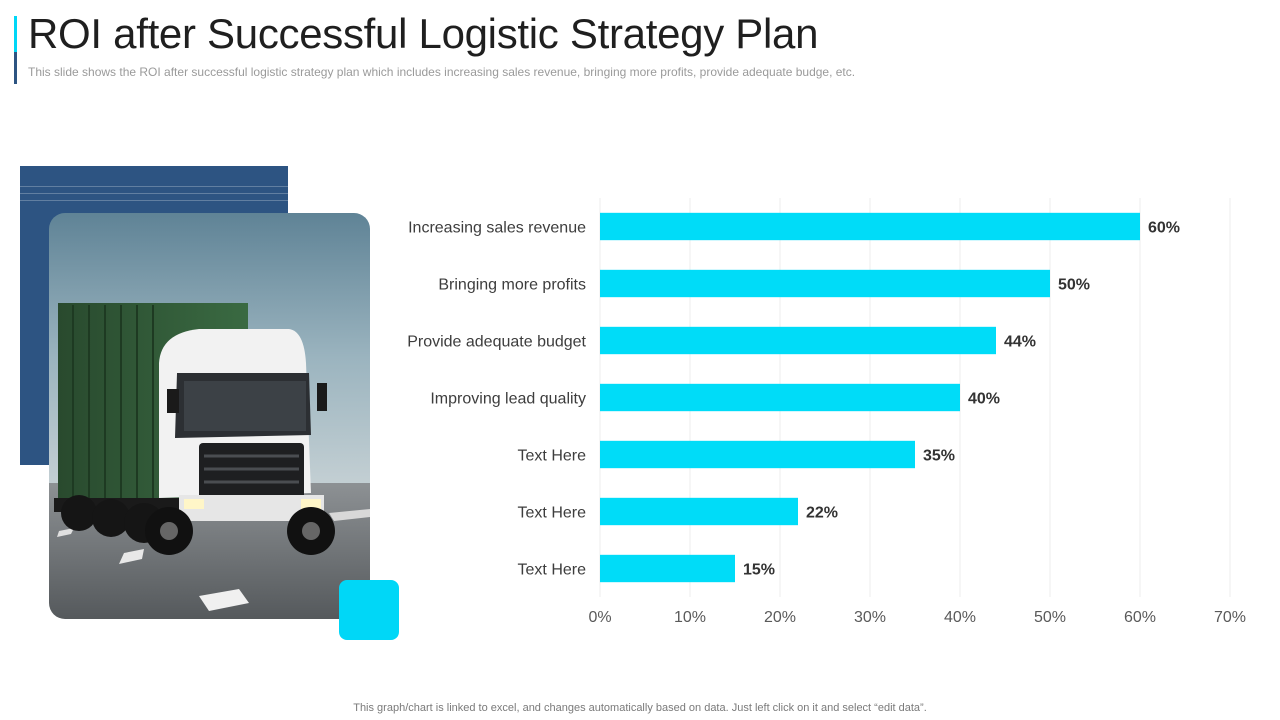  I want to click on value-label: 40%, so click(984, 399).